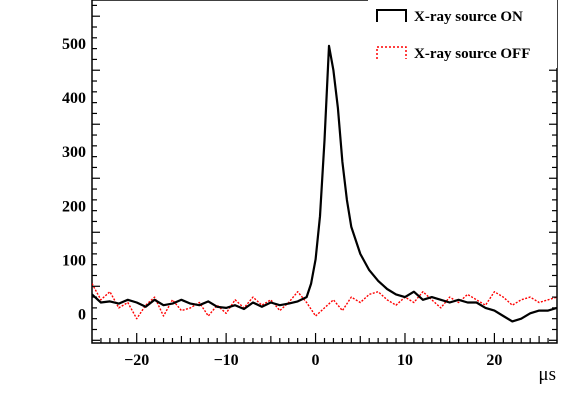 The image size is (568, 400). Describe the element at coordinates (391, 52) in the screenshot. I see `legend-swatch-off` at that location.